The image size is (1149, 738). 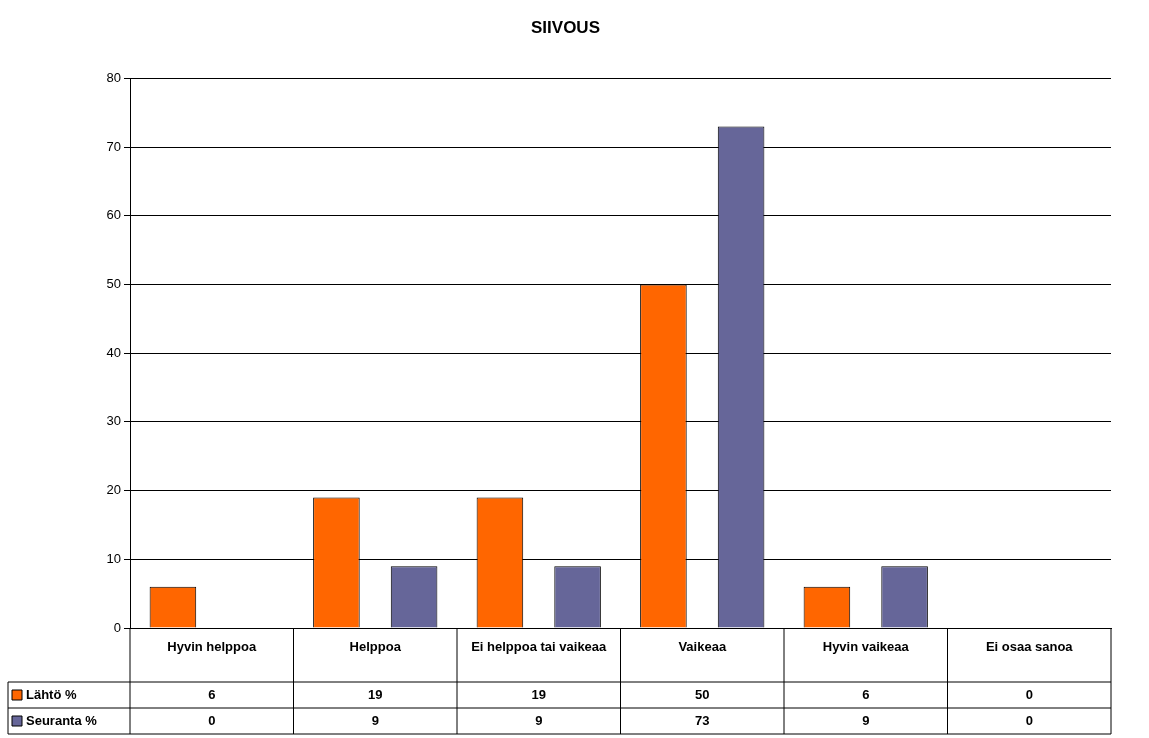 What do you see at coordinates (113, 490) in the screenshot?
I see `y-tick-label: 20` at bounding box center [113, 490].